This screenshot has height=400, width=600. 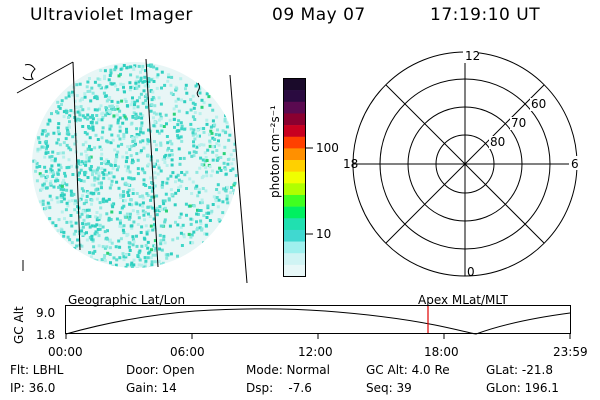 What do you see at coordinates (441, 352) in the screenshot?
I see `xtick-label-1800: 18:00` at bounding box center [441, 352].